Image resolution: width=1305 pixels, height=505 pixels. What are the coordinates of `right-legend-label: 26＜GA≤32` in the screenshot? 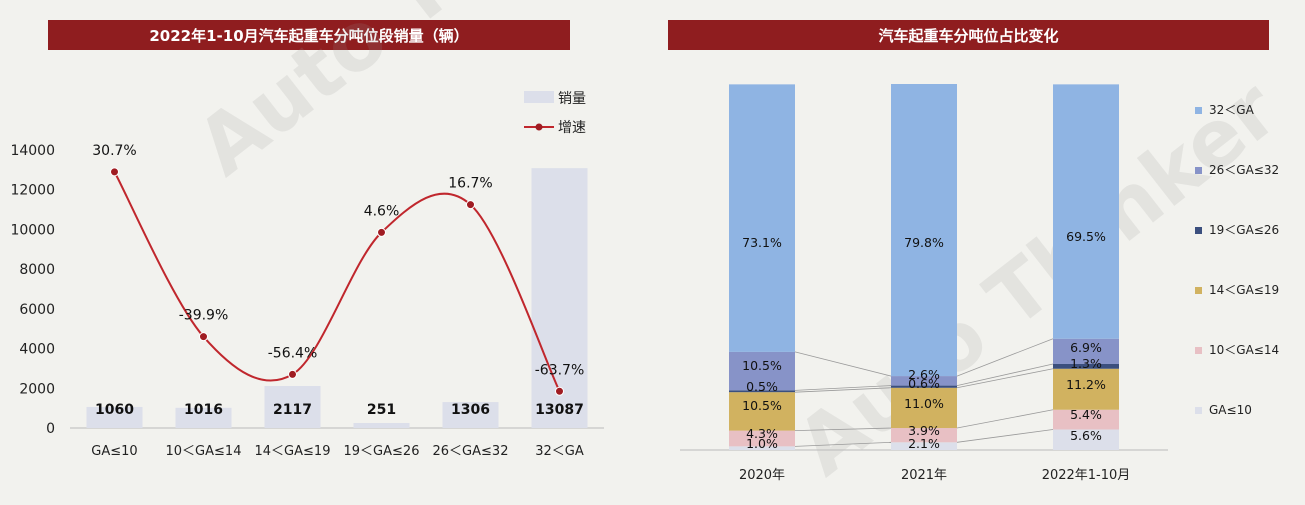 It's located at (1244, 170).